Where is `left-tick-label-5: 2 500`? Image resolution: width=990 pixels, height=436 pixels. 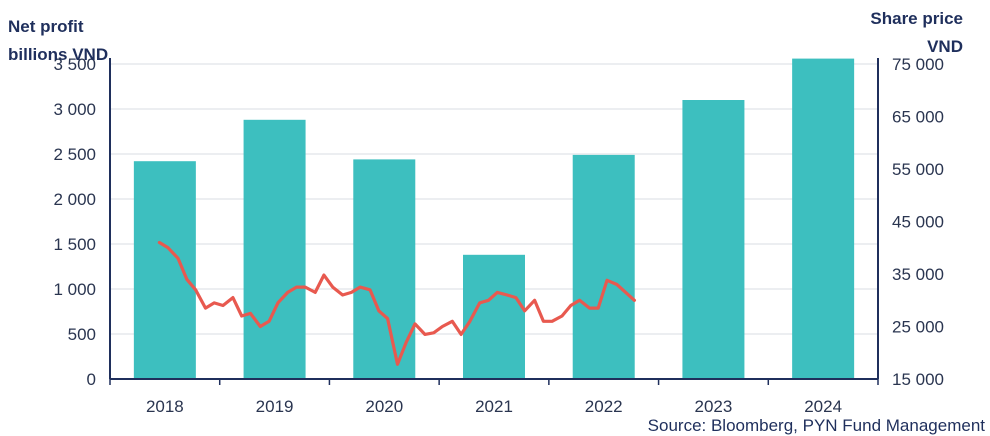 left-tick-label-5: 2 500 is located at coordinates (74, 154).